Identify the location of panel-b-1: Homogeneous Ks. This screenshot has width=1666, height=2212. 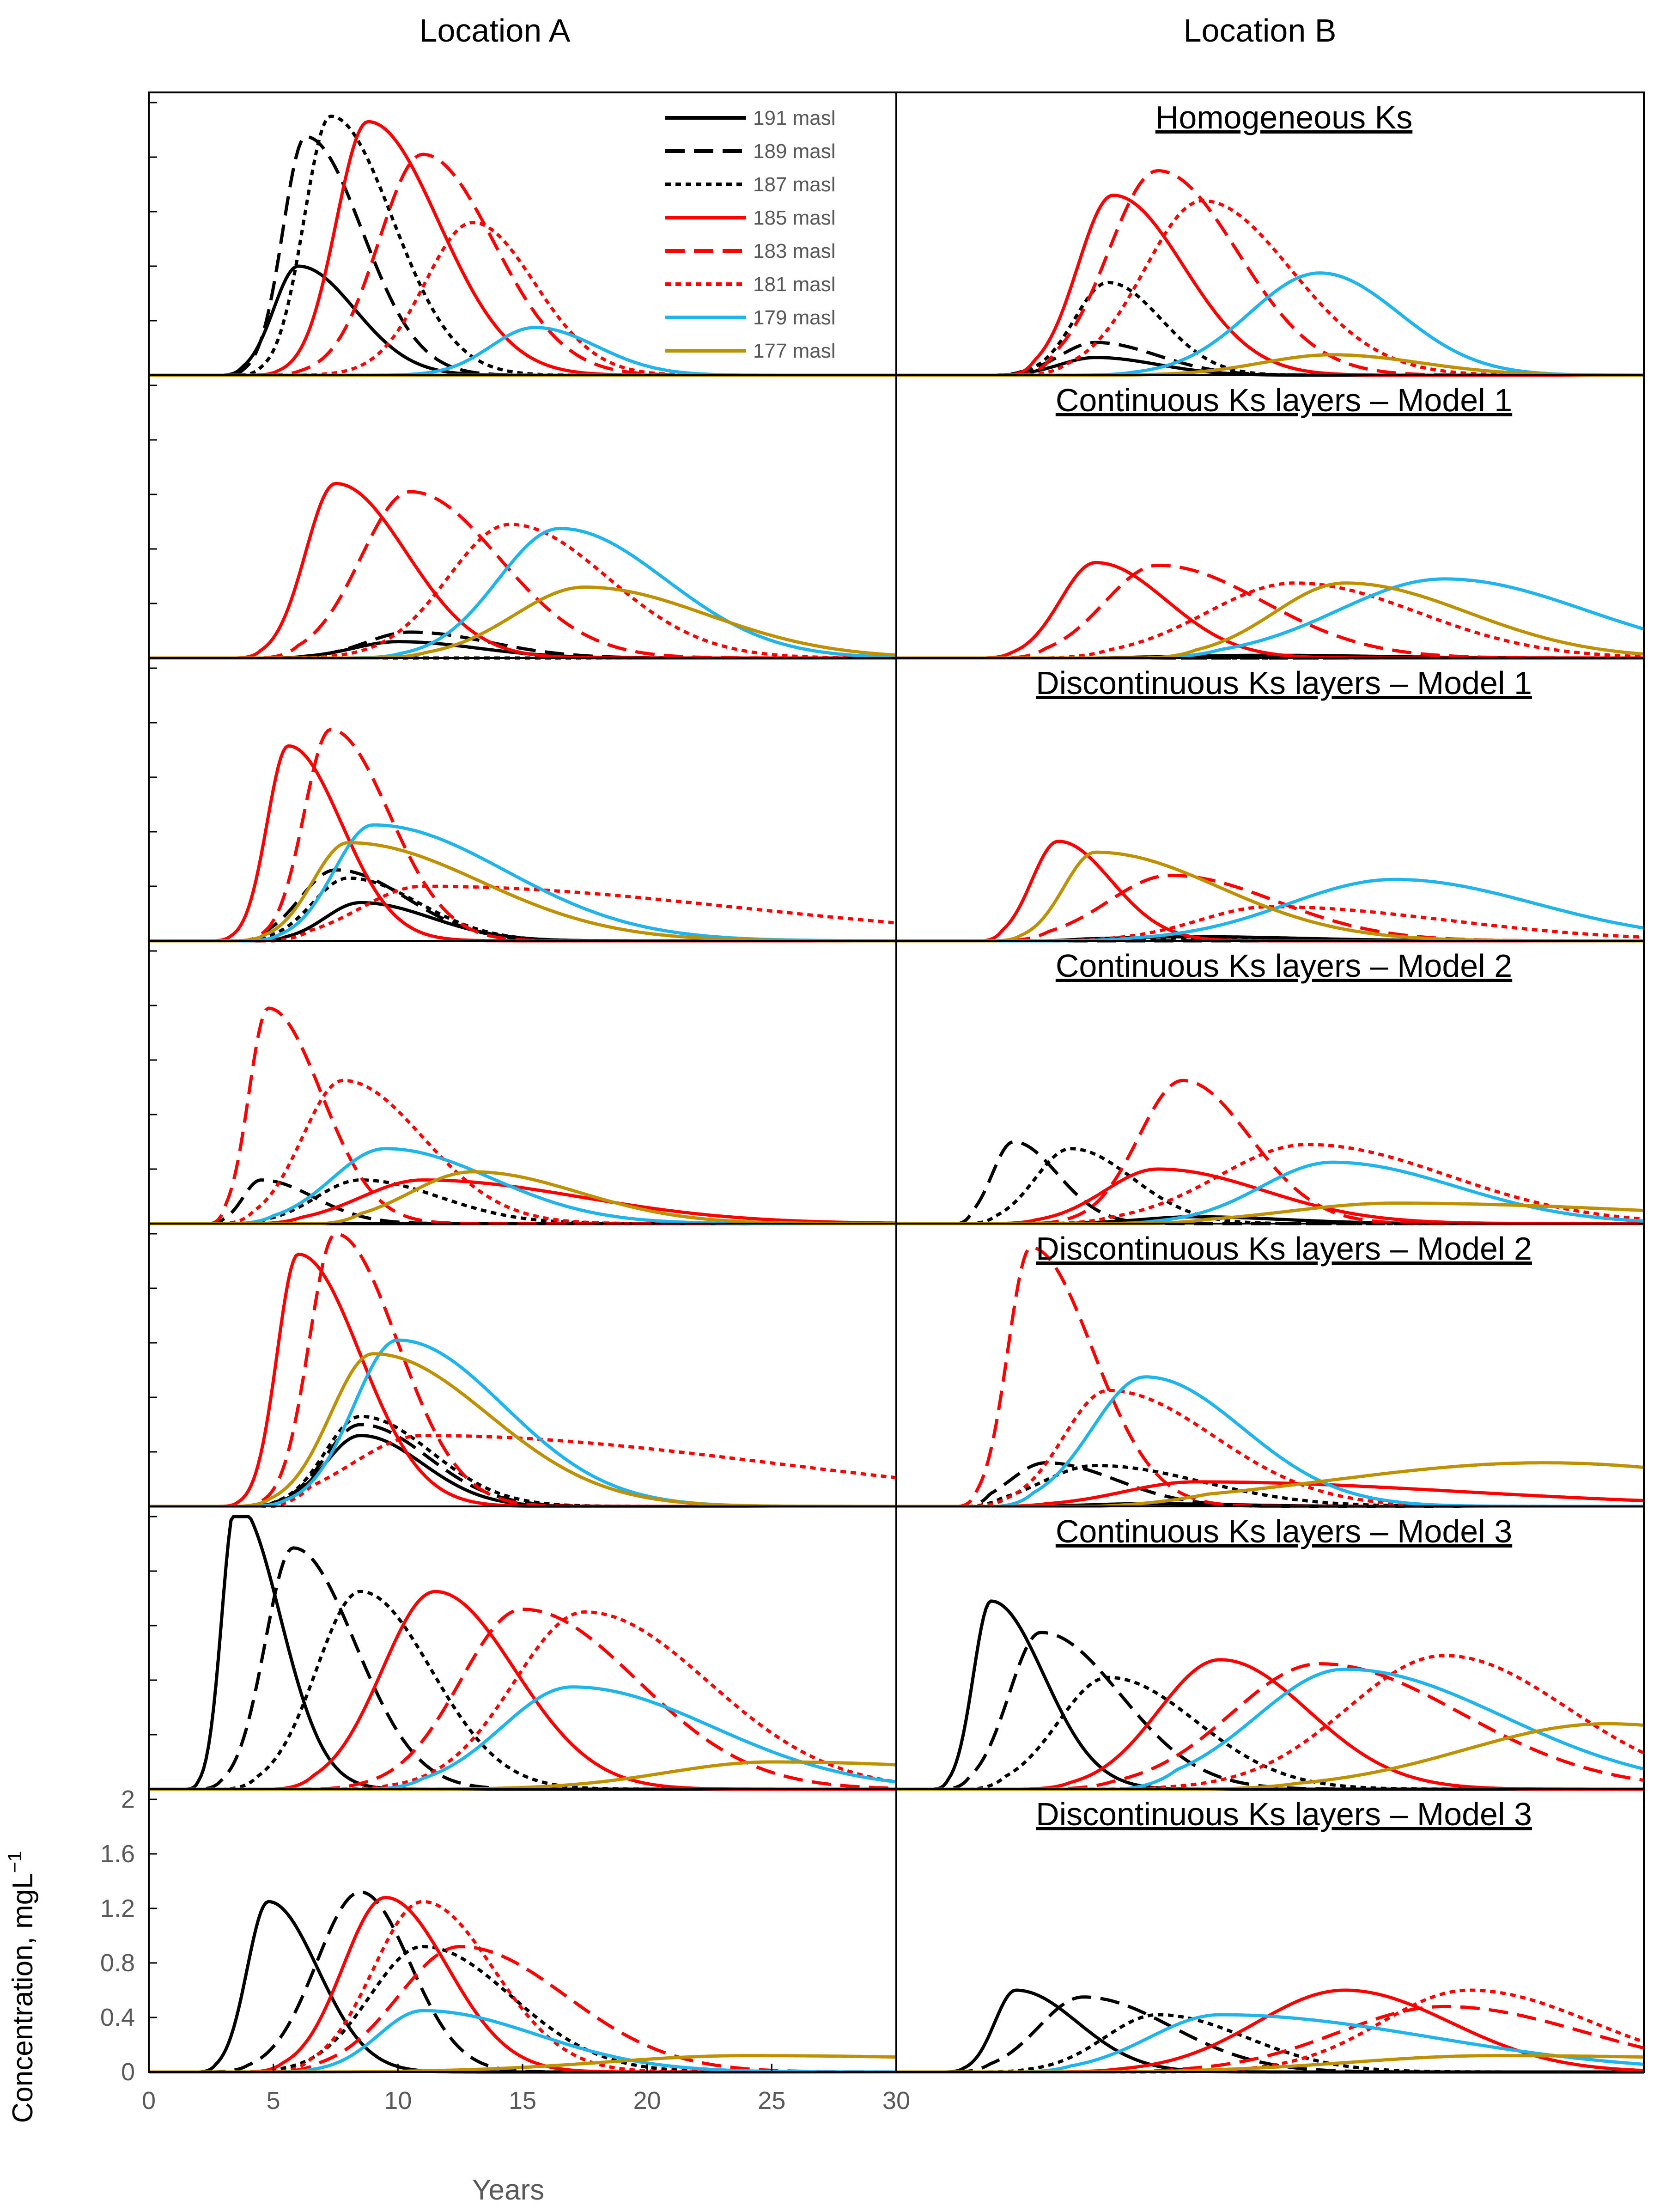
(1270, 234).